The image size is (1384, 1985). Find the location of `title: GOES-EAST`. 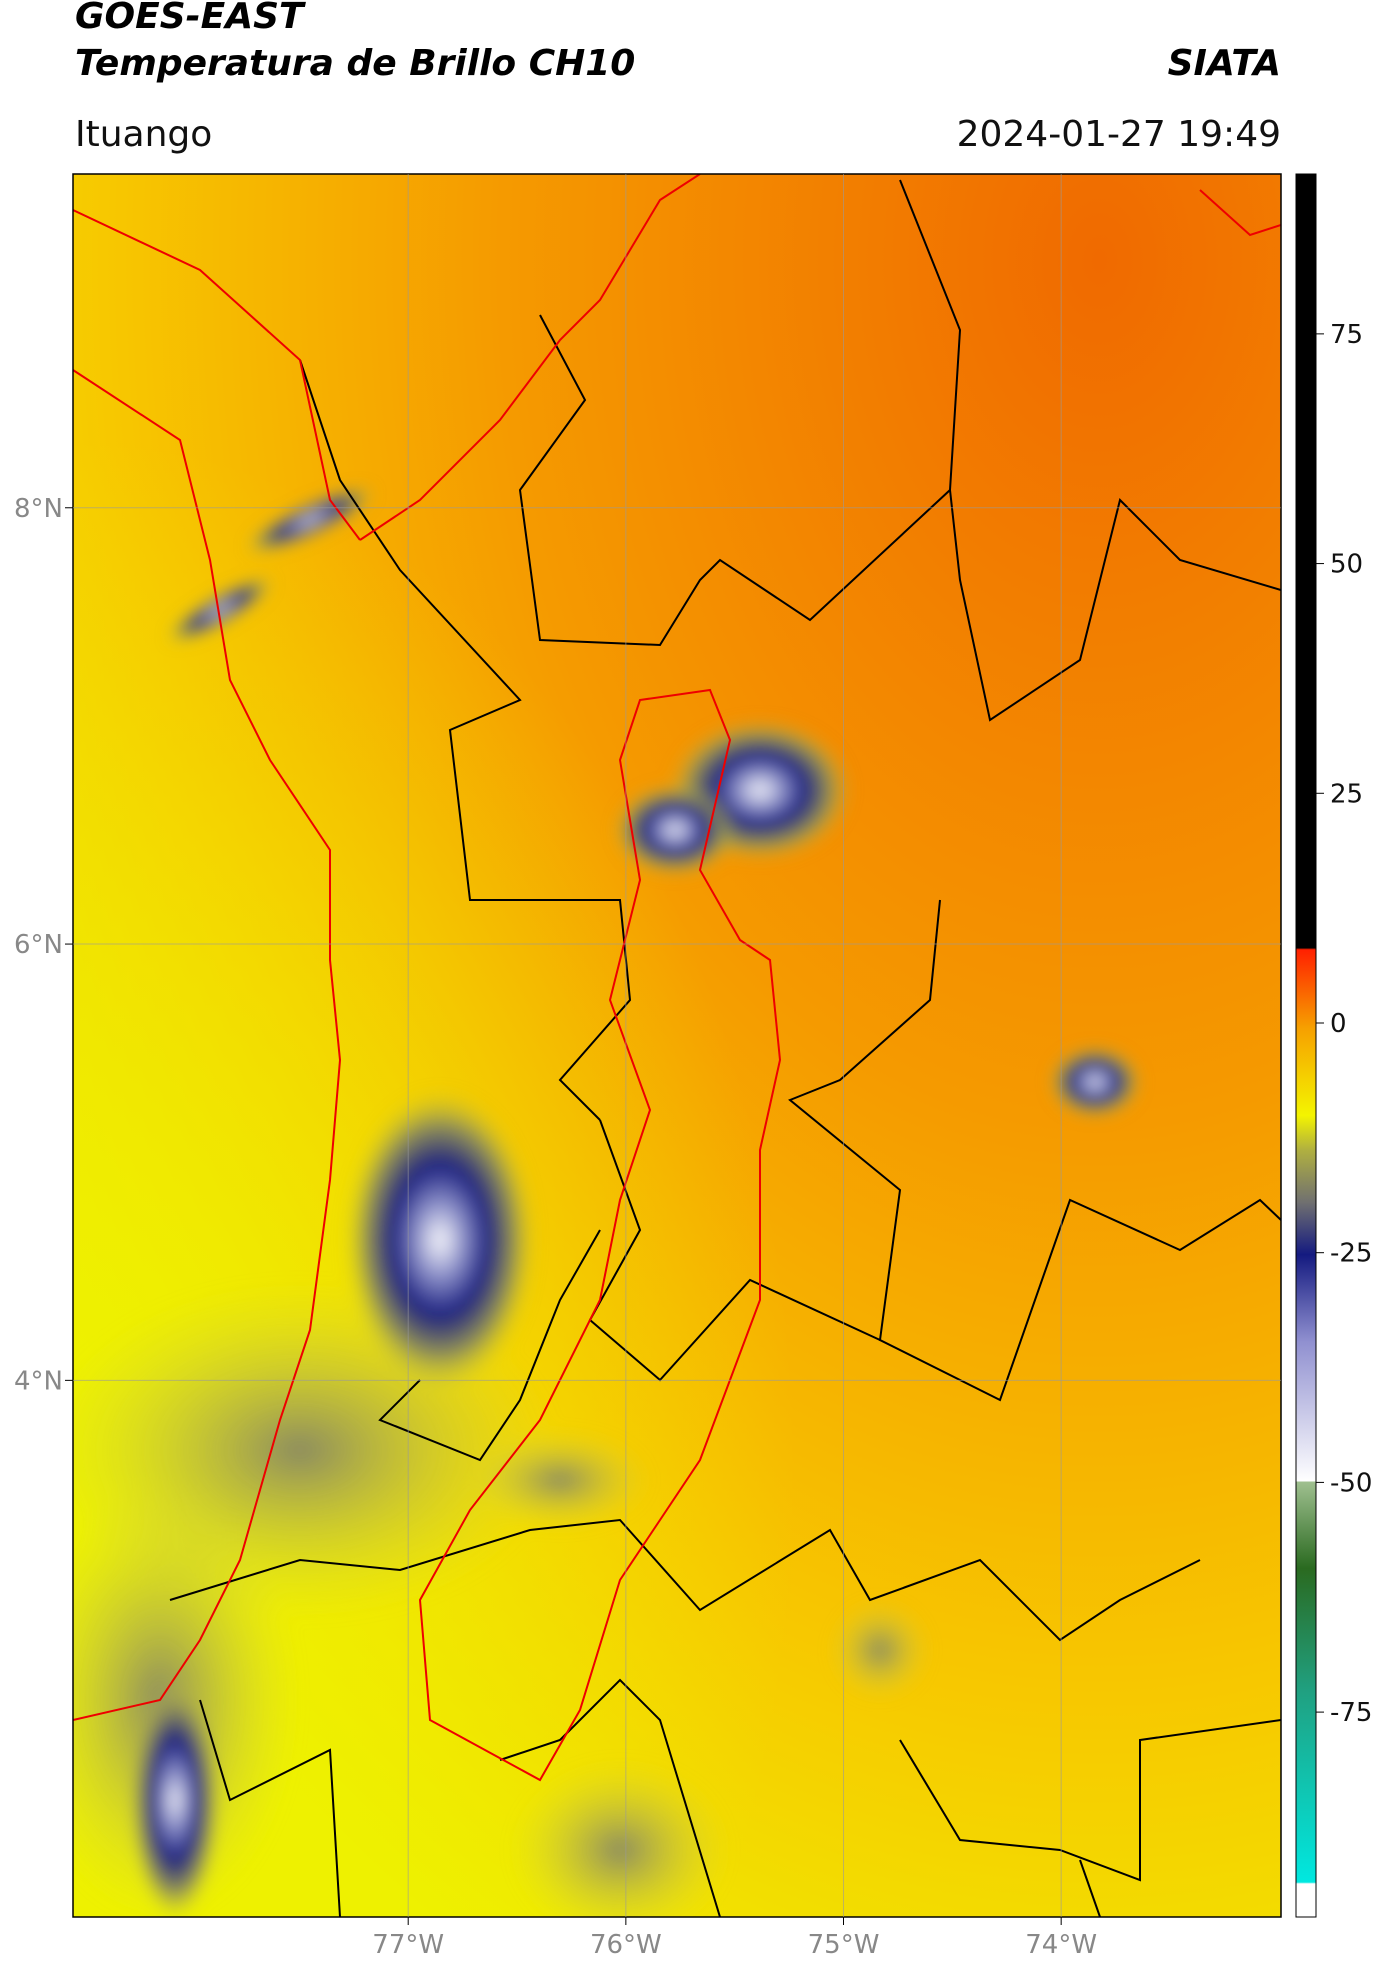

title: GOES-EAST is located at coordinates (190, 18).